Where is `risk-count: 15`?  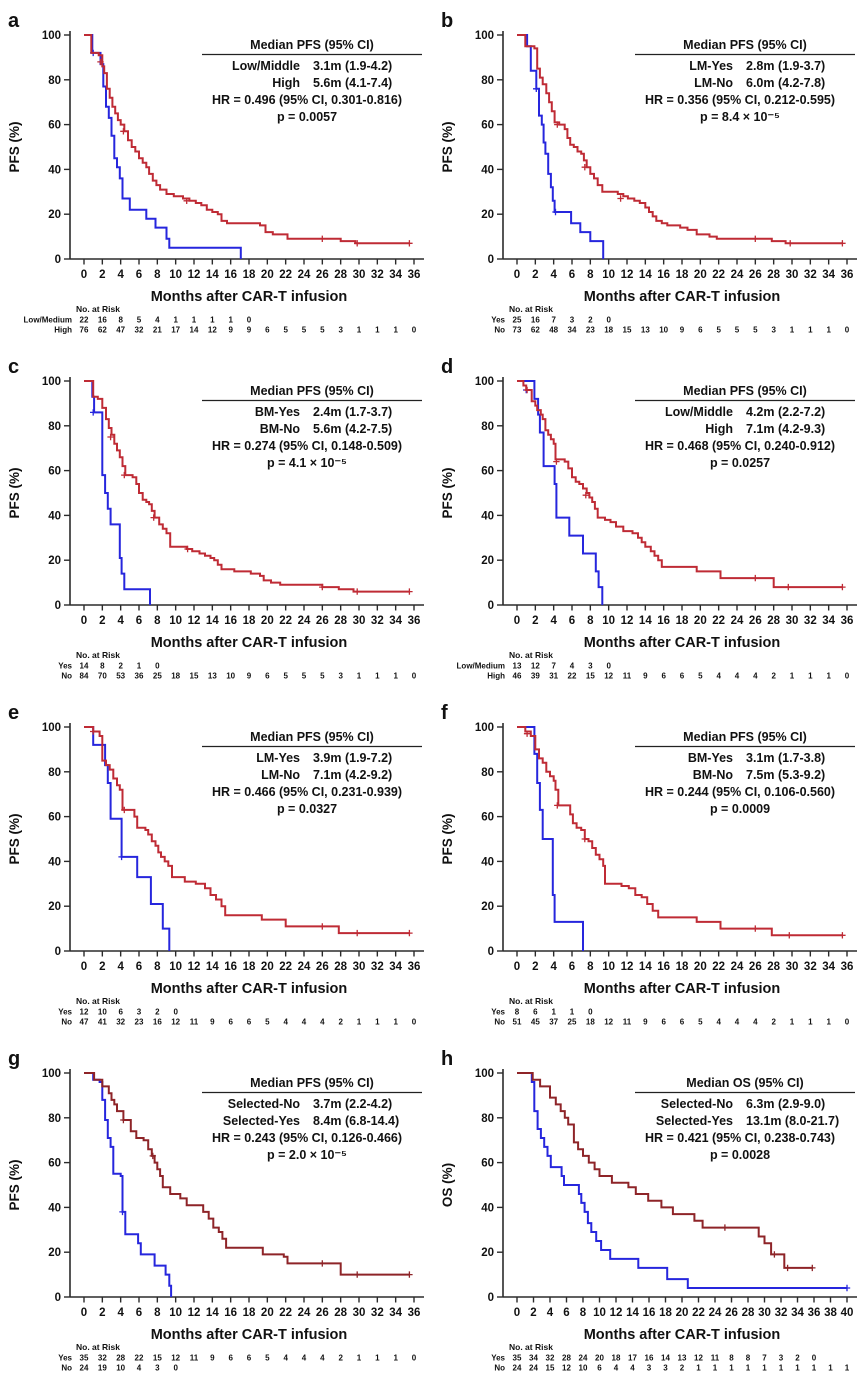
risk-count: 15 is located at coordinates (194, 676).